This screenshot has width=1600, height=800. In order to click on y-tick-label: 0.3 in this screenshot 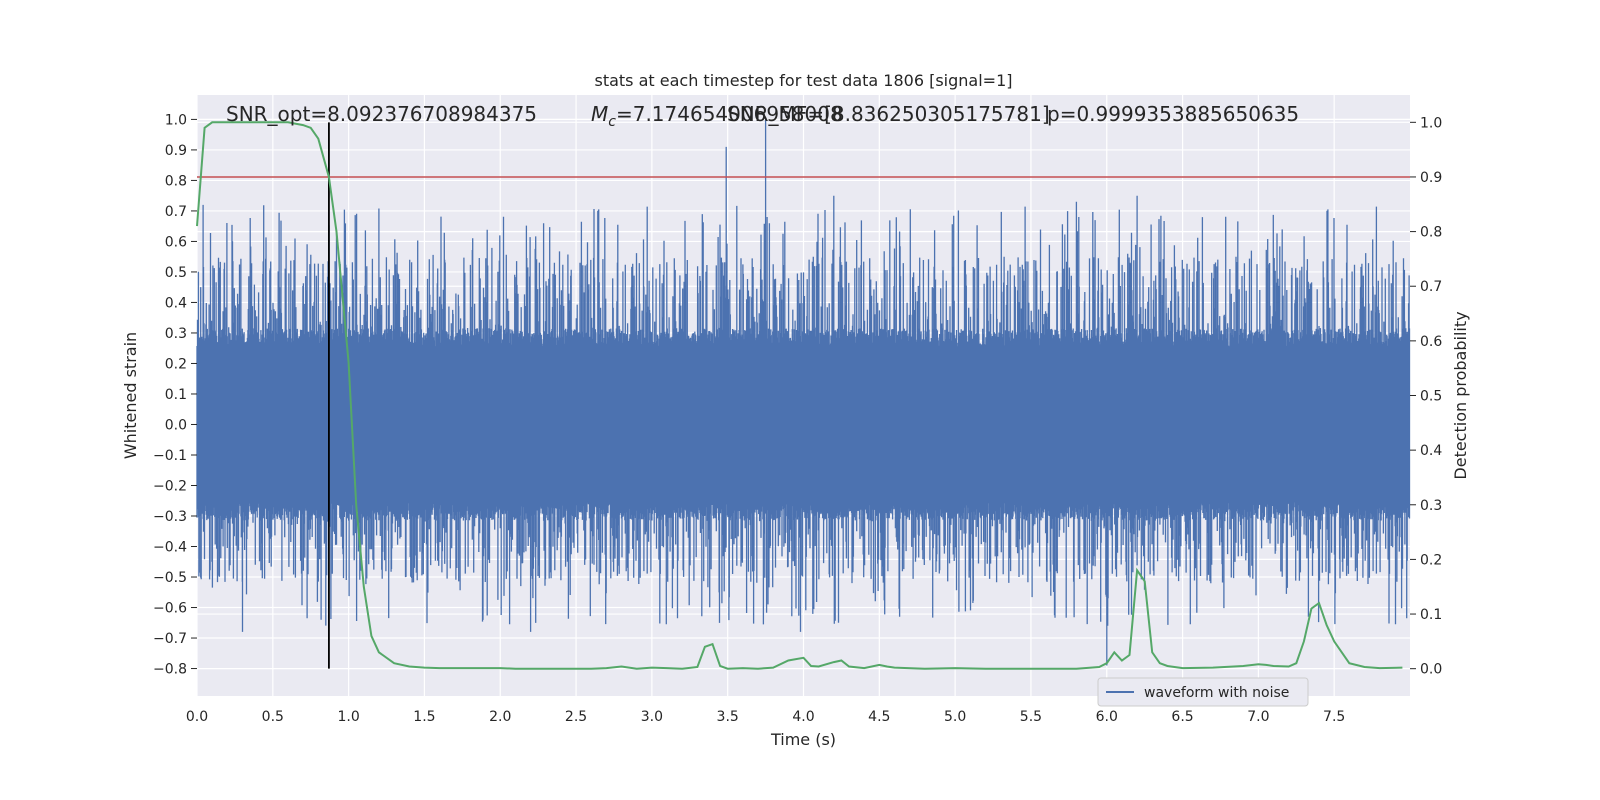, I will do `click(176, 334)`.